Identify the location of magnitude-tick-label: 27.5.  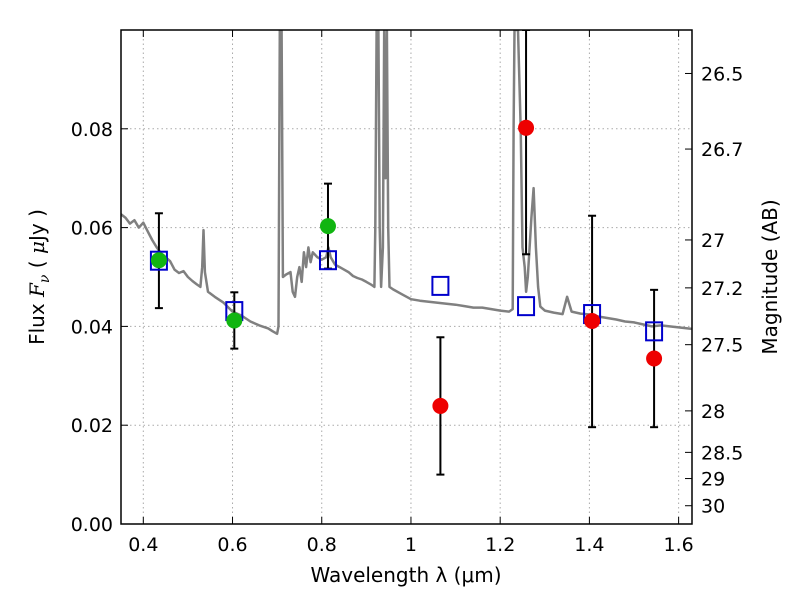
(722, 346).